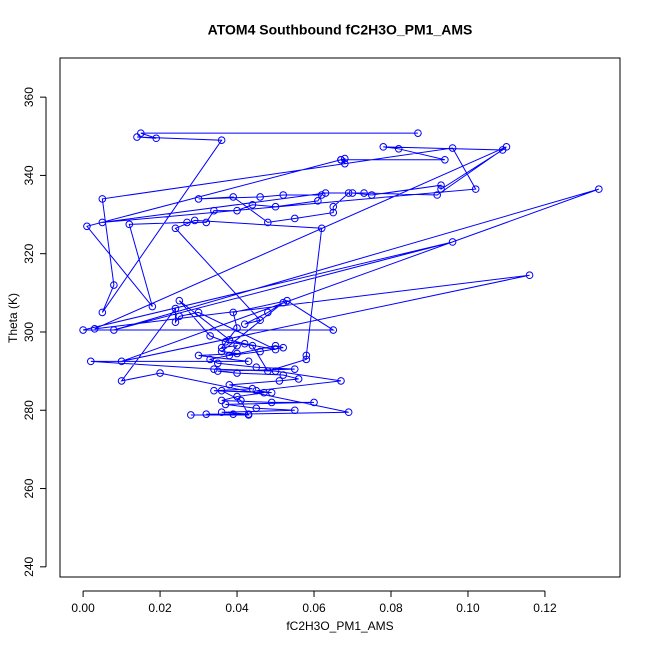 This screenshot has width=650, height=655. Describe the element at coordinates (29, 175) in the screenshot. I see `y-tick-label: 340` at that location.